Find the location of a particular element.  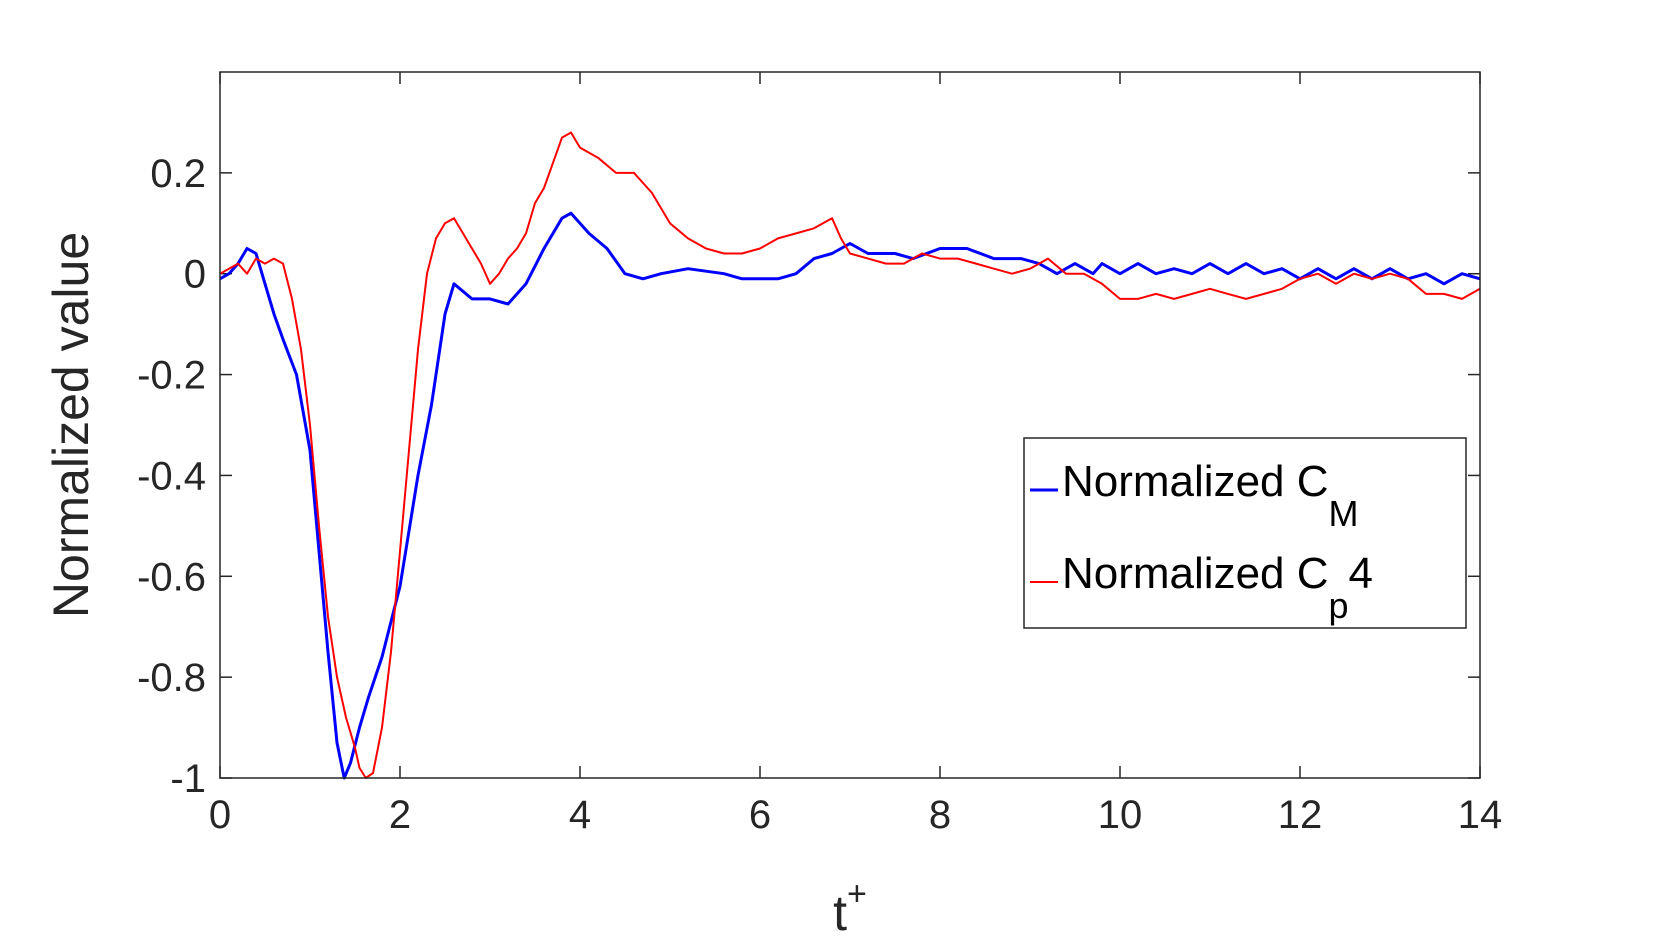

legend-entry-normalized-cp4-subscript: p is located at coordinates (1339, 605).